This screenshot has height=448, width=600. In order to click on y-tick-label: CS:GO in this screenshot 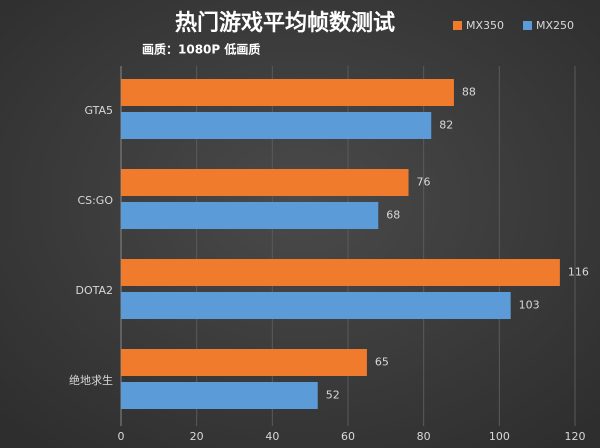, I will do `click(95, 200)`.